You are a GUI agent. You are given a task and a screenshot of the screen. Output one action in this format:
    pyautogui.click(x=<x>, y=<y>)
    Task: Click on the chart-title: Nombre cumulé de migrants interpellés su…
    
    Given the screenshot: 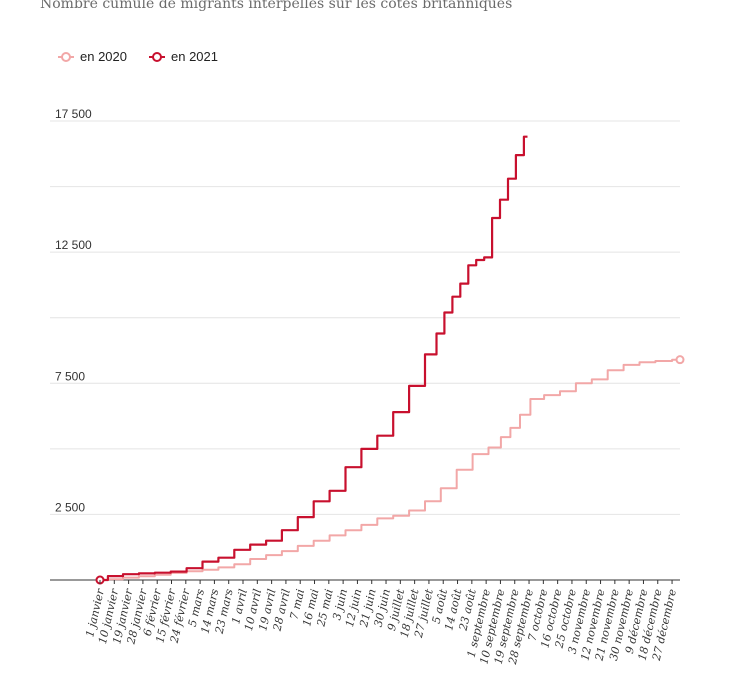 What is the action you would take?
    pyautogui.click(x=276, y=6)
    